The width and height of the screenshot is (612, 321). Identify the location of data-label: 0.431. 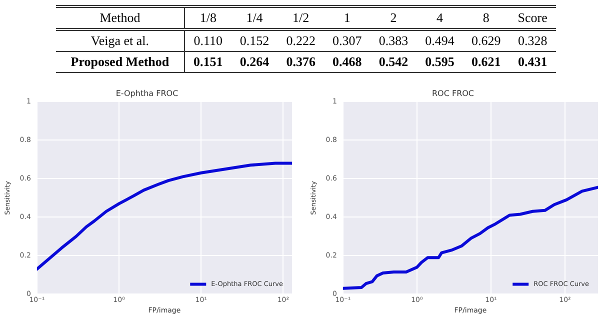
(532, 62).